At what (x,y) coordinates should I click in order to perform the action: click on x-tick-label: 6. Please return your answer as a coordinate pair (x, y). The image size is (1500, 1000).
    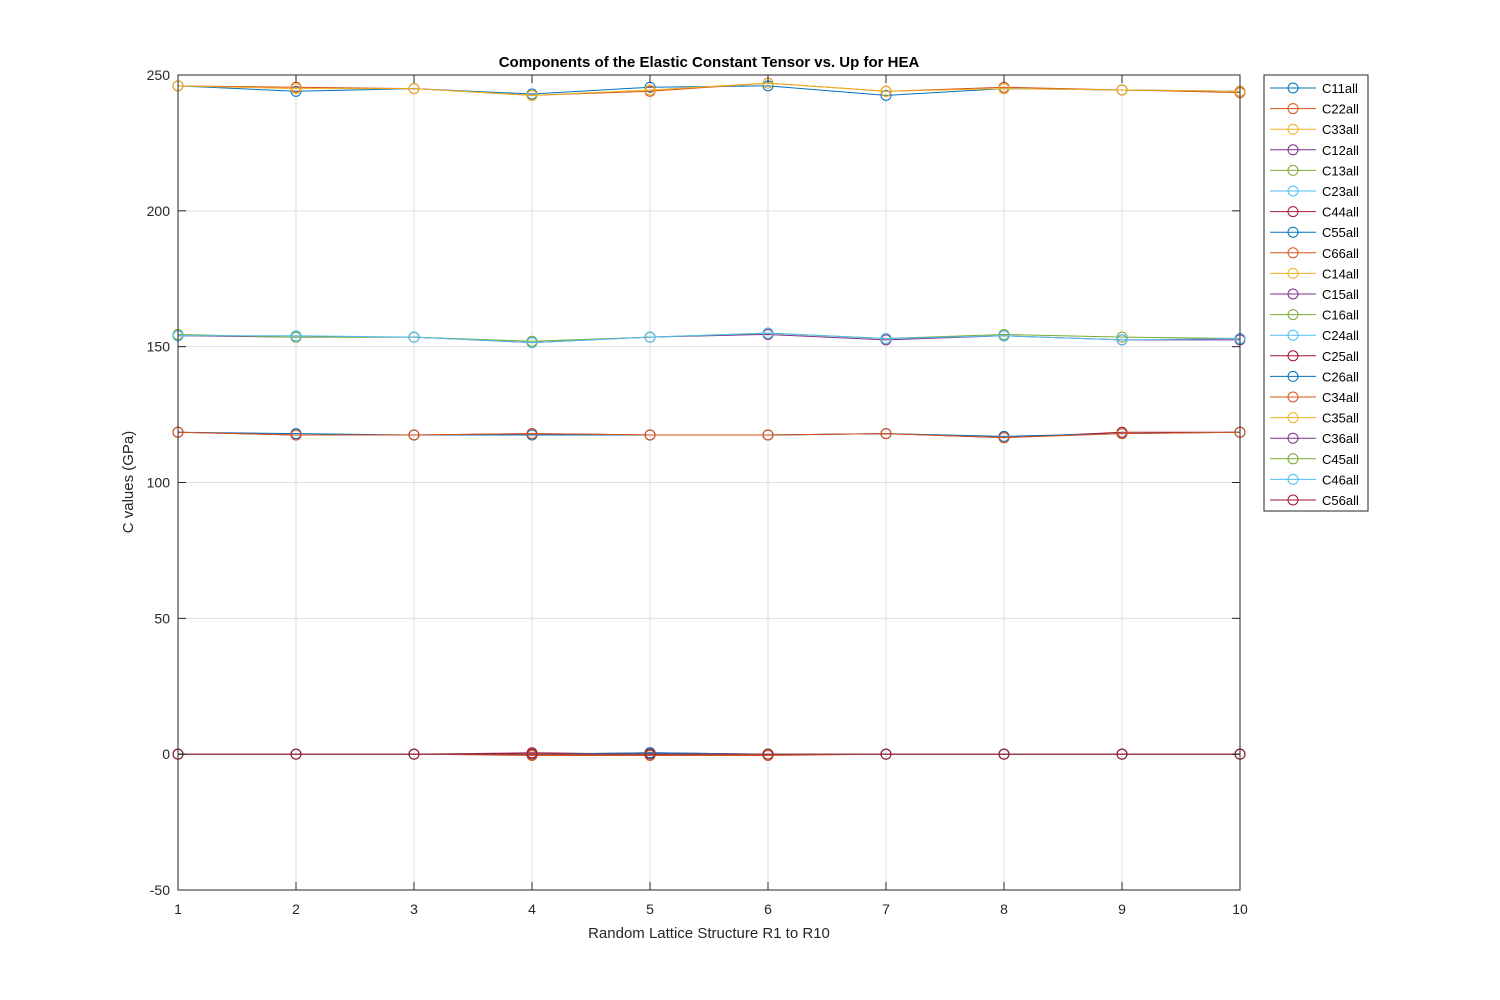
    Looking at the image, I should click on (768, 909).